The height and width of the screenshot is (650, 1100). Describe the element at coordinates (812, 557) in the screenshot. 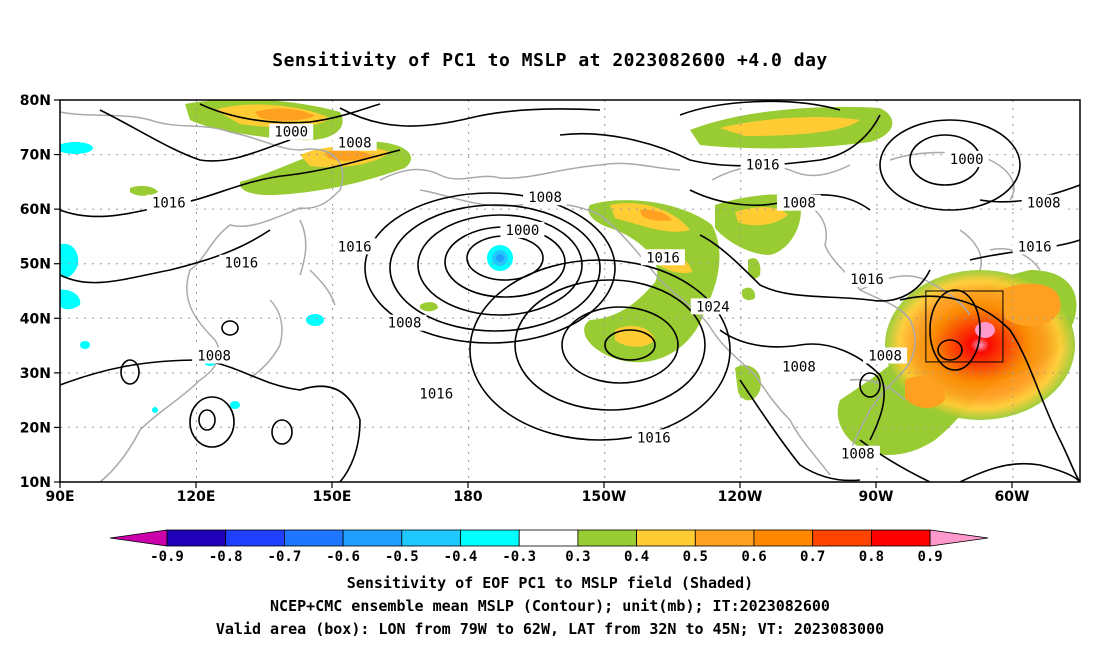

I see `colorbar-label: 0.7` at that location.